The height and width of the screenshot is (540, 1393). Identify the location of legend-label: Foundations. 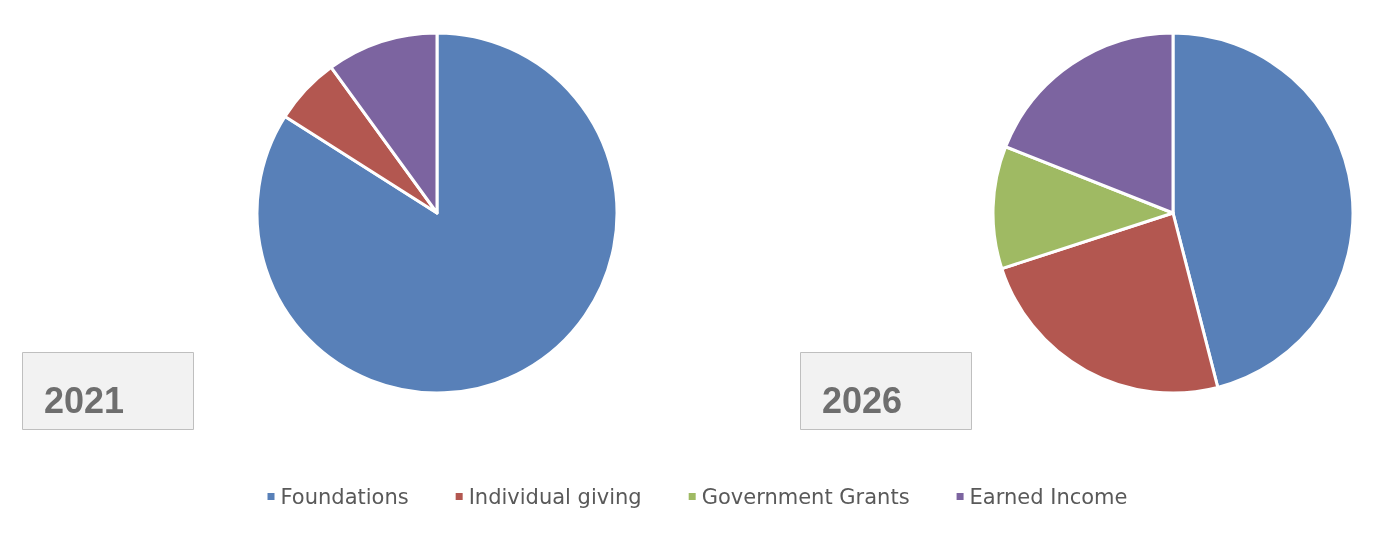
(344, 496).